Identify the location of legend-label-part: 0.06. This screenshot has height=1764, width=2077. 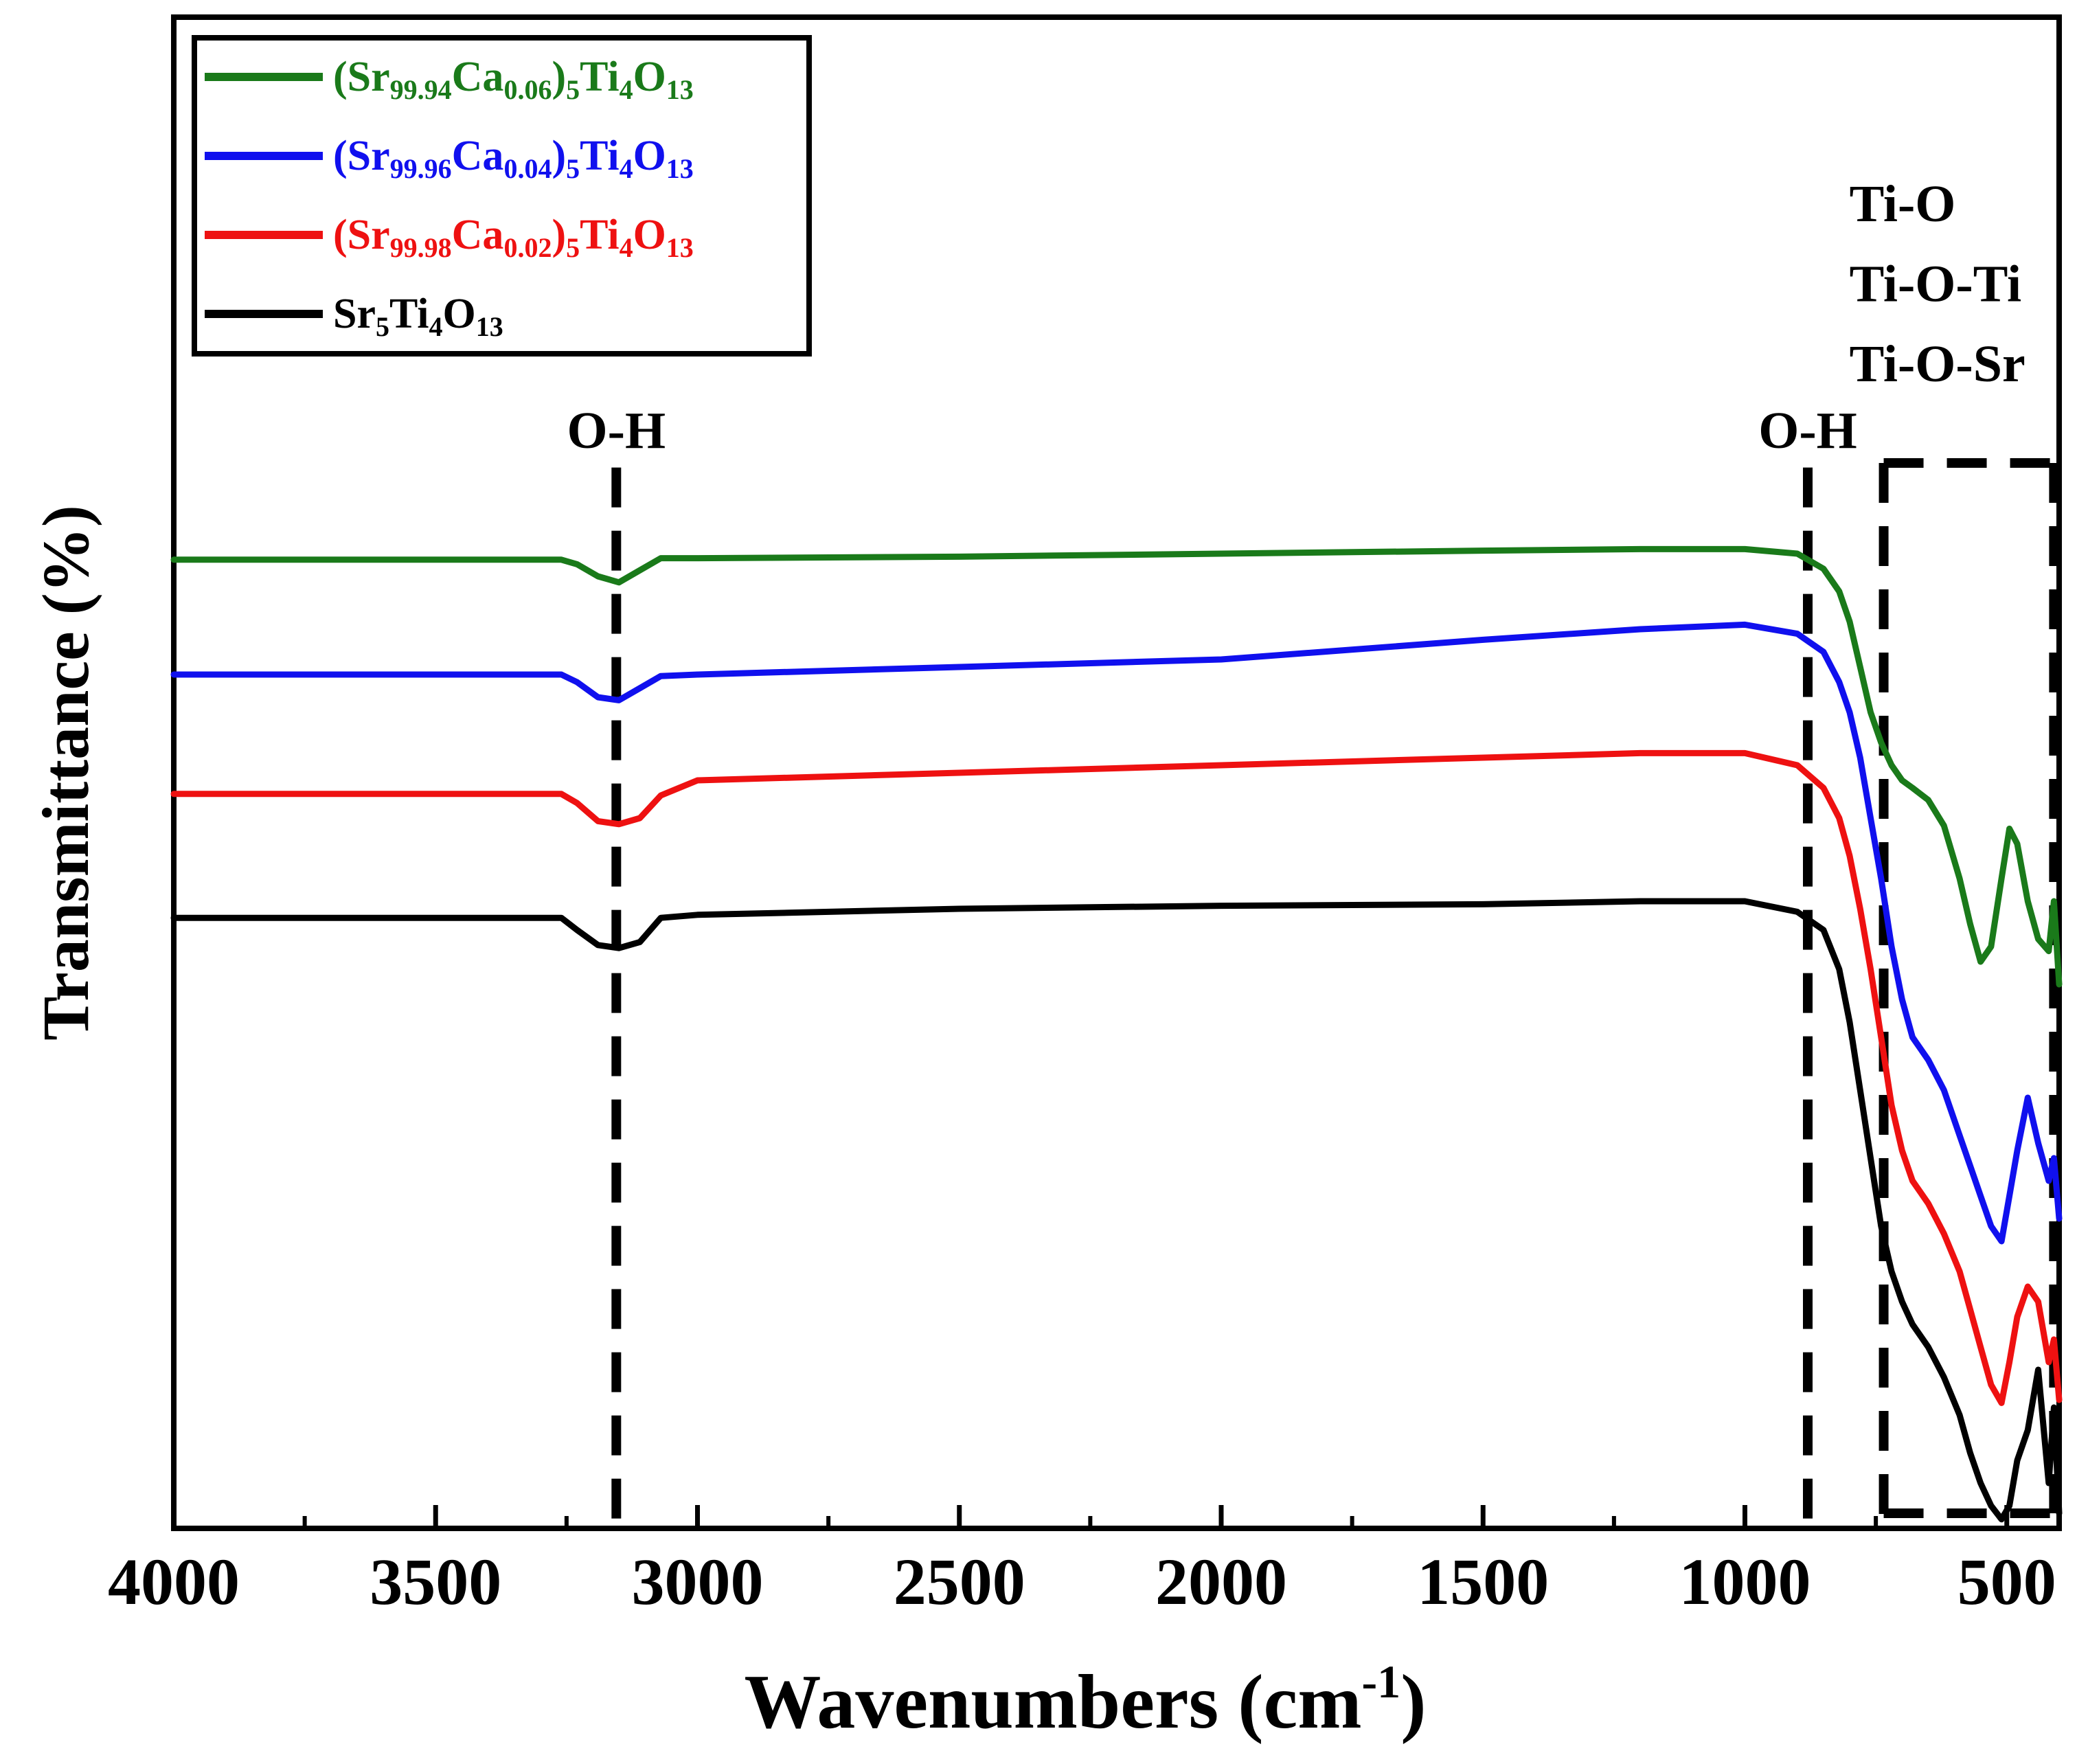
(527, 90).